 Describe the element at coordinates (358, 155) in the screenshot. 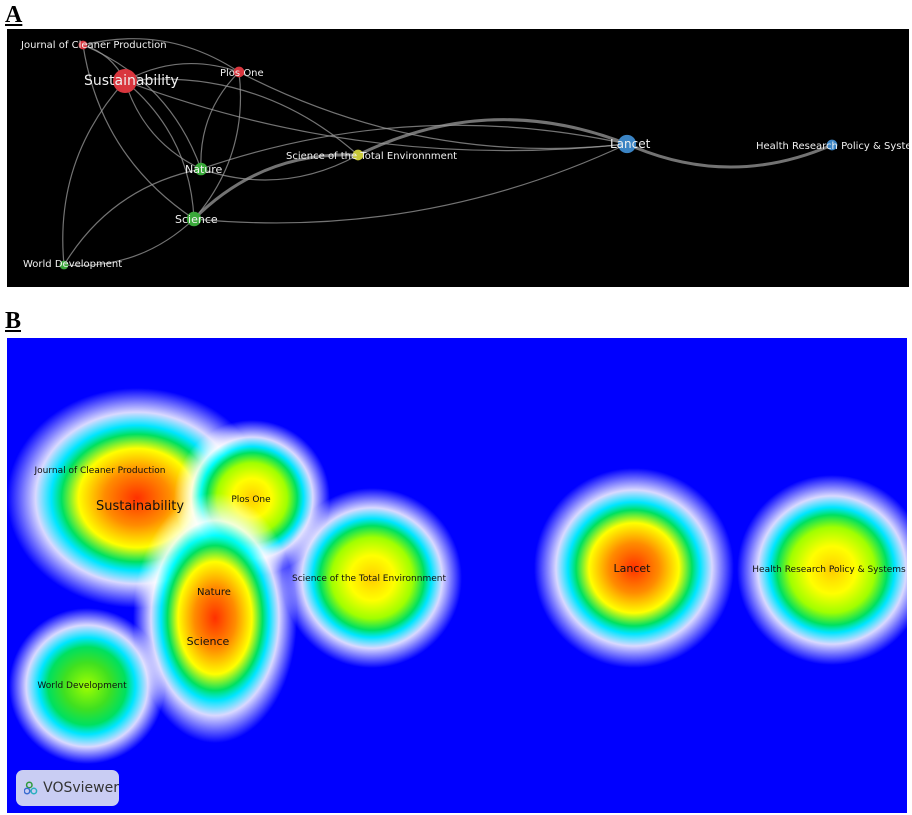

I see `node-stoten` at that location.